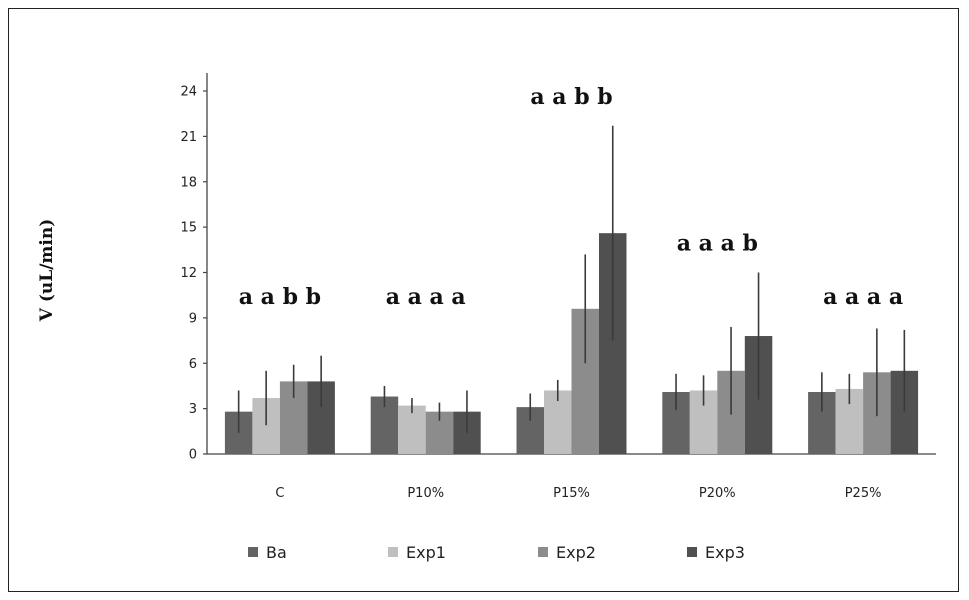 This screenshot has width=969, height=600. Describe the element at coordinates (188, 92) in the screenshot. I see `y-tick-label: 24` at that location.